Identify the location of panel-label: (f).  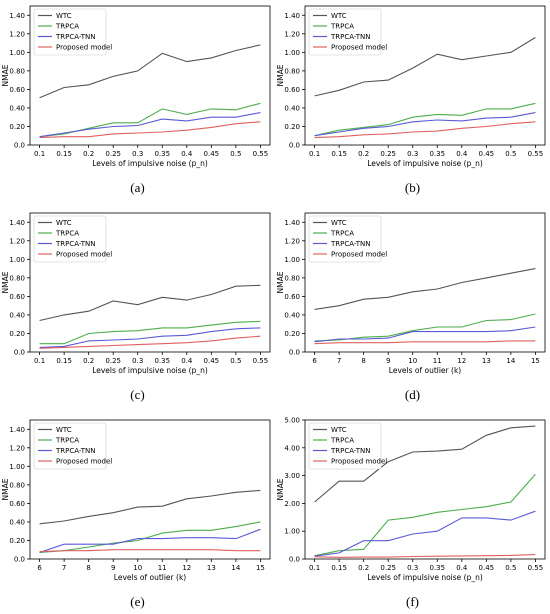
(412, 601).